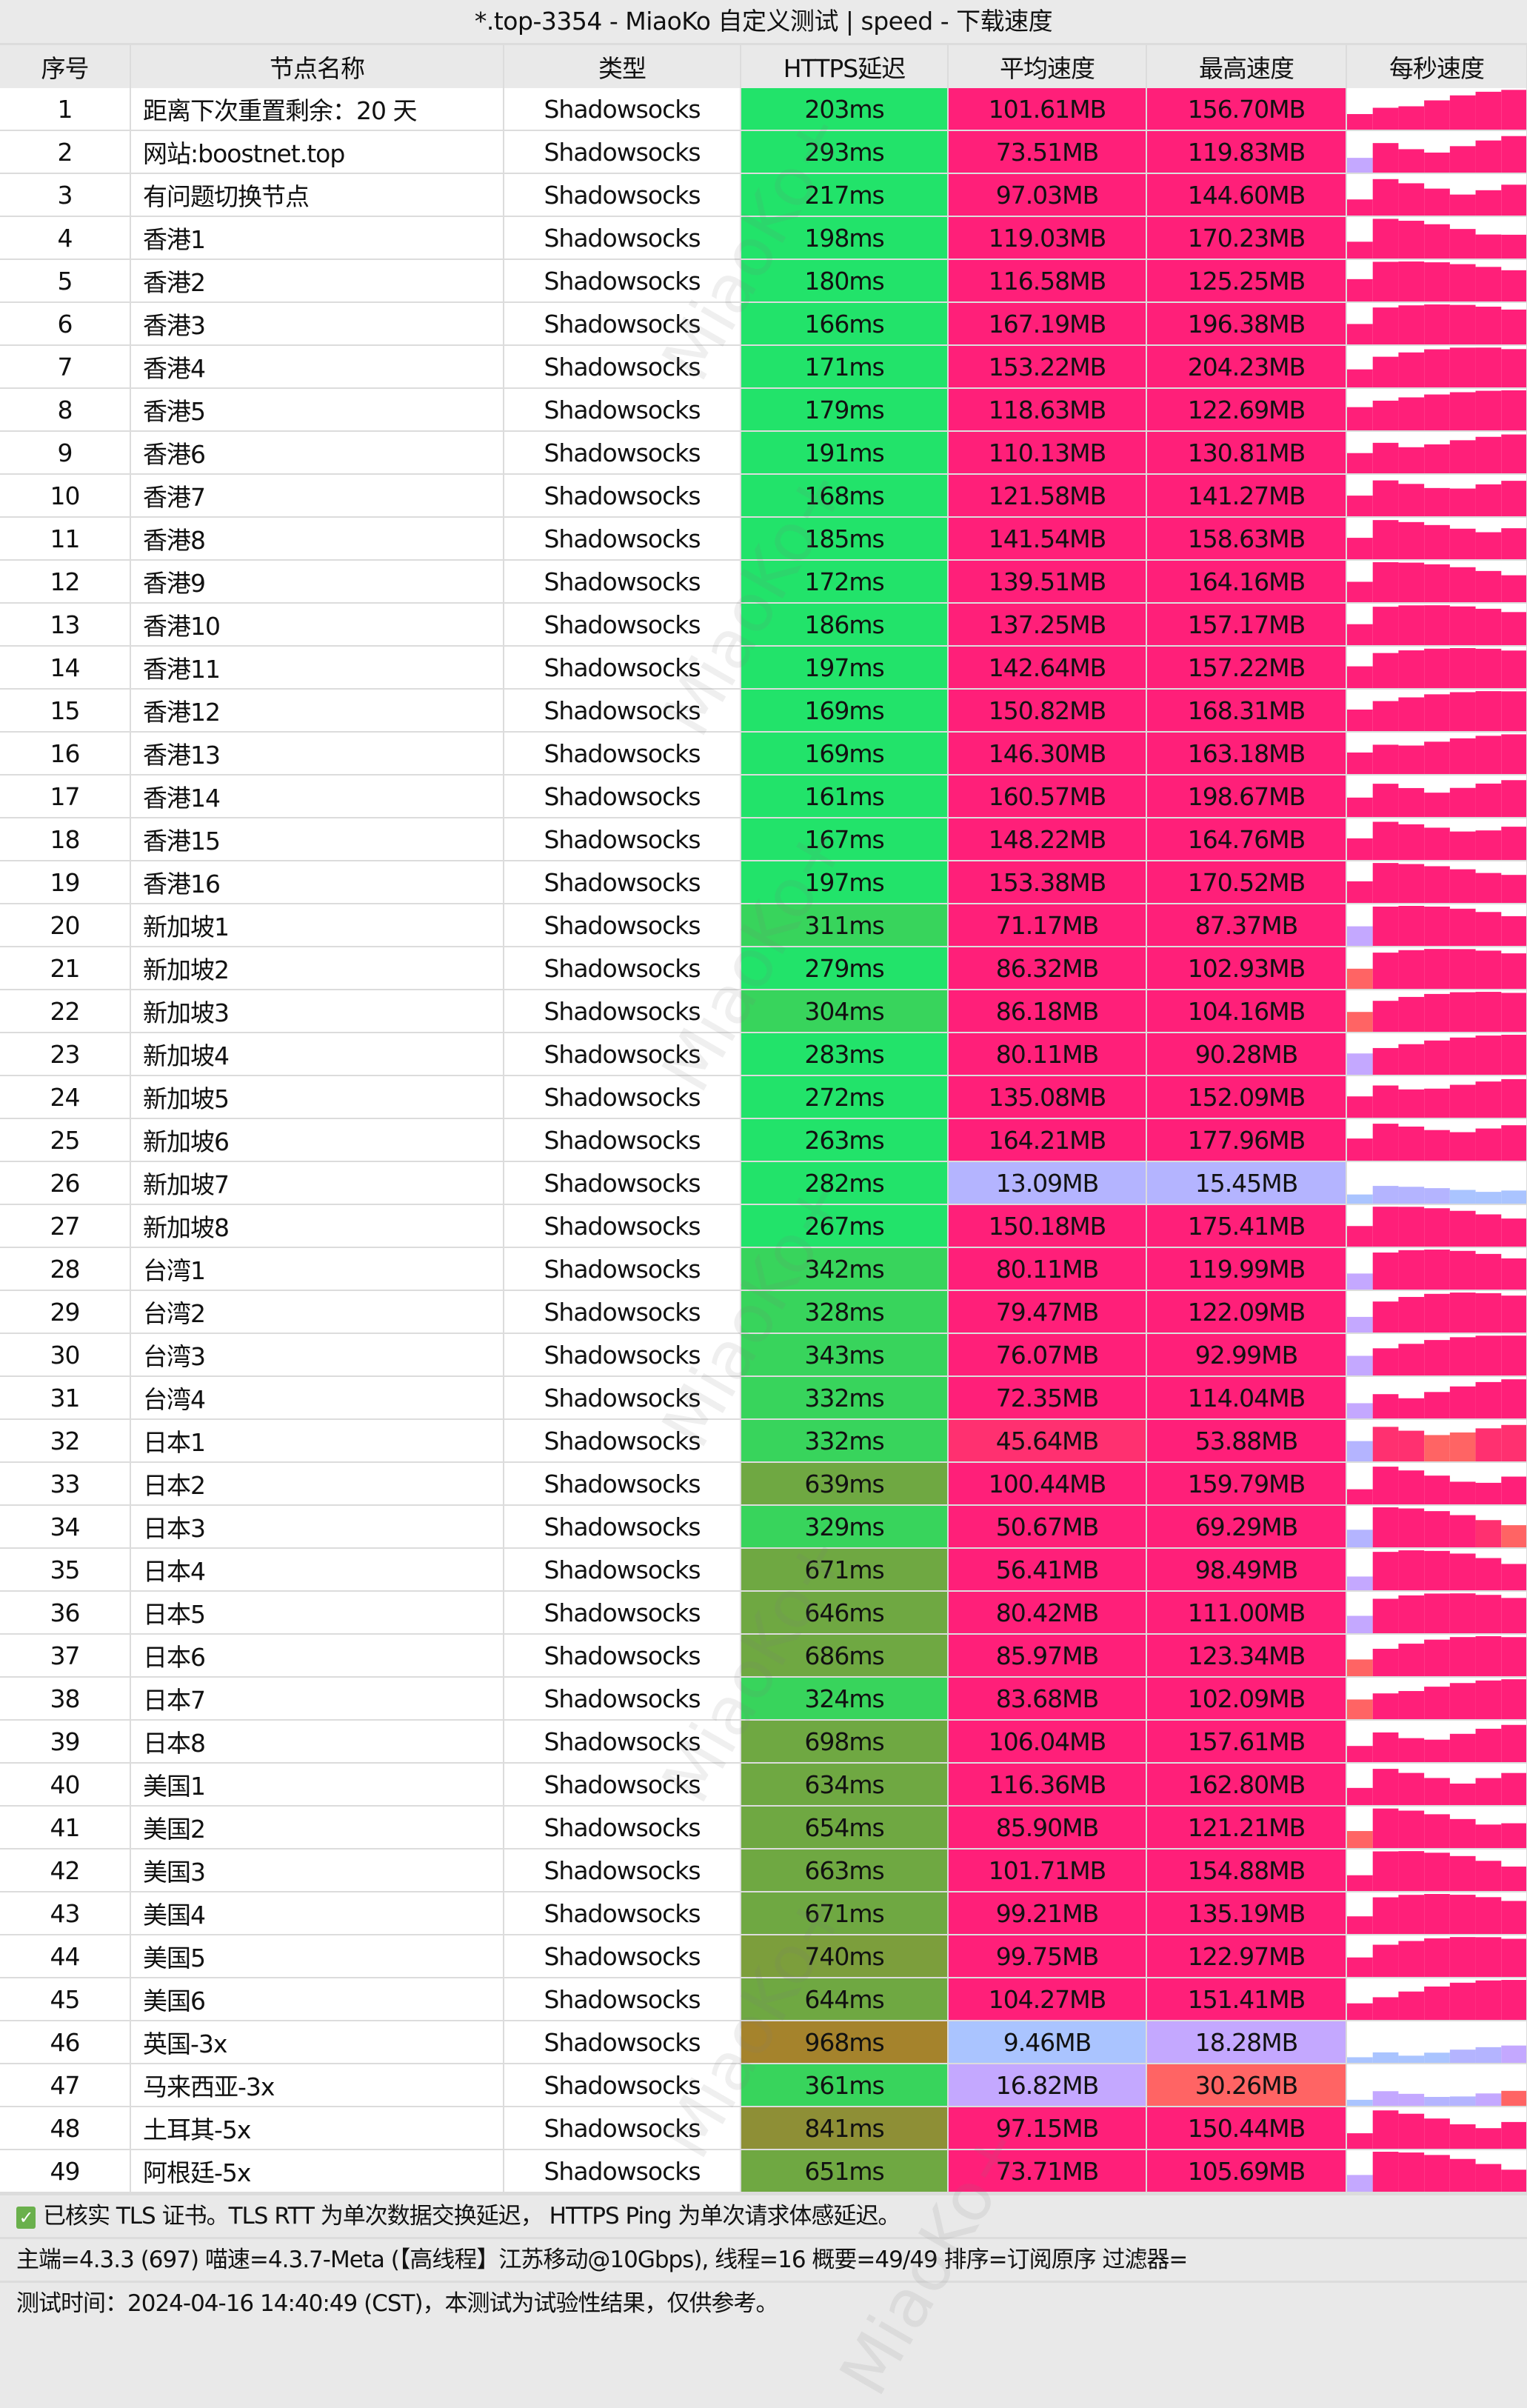 Image resolution: width=1527 pixels, height=2408 pixels. Describe the element at coordinates (763, 839) in the screenshot. I see `table-row: 18 香港15 Shadowsocks 167ms 148.22MB 164.76MB` at that location.